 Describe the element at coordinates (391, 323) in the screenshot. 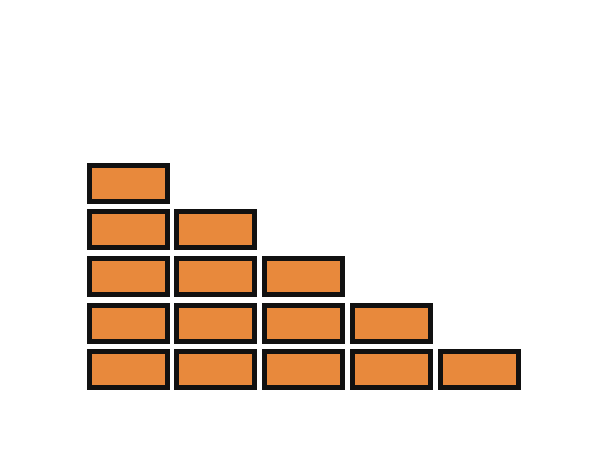

I see `block-col4-row2` at that location.